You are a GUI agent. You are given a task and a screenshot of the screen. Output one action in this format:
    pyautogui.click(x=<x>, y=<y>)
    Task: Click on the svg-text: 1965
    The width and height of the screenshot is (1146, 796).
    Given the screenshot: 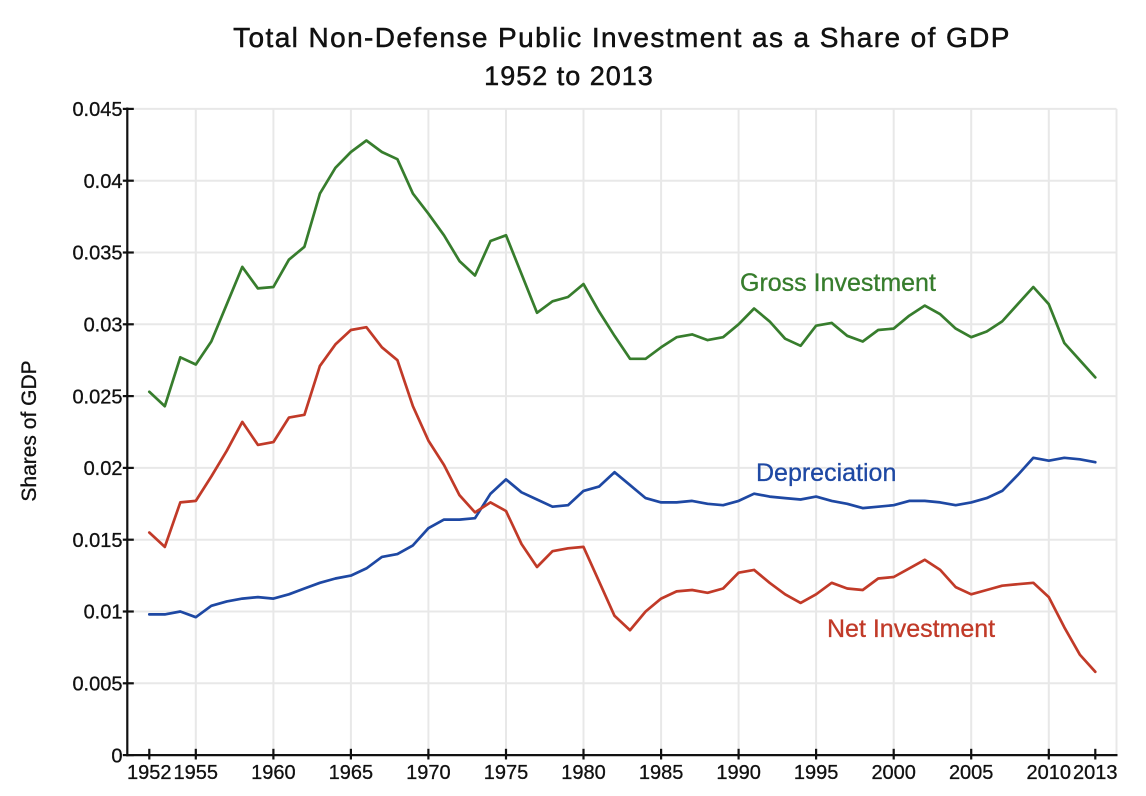 What is the action you would take?
    pyautogui.click(x=351, y=773)
    